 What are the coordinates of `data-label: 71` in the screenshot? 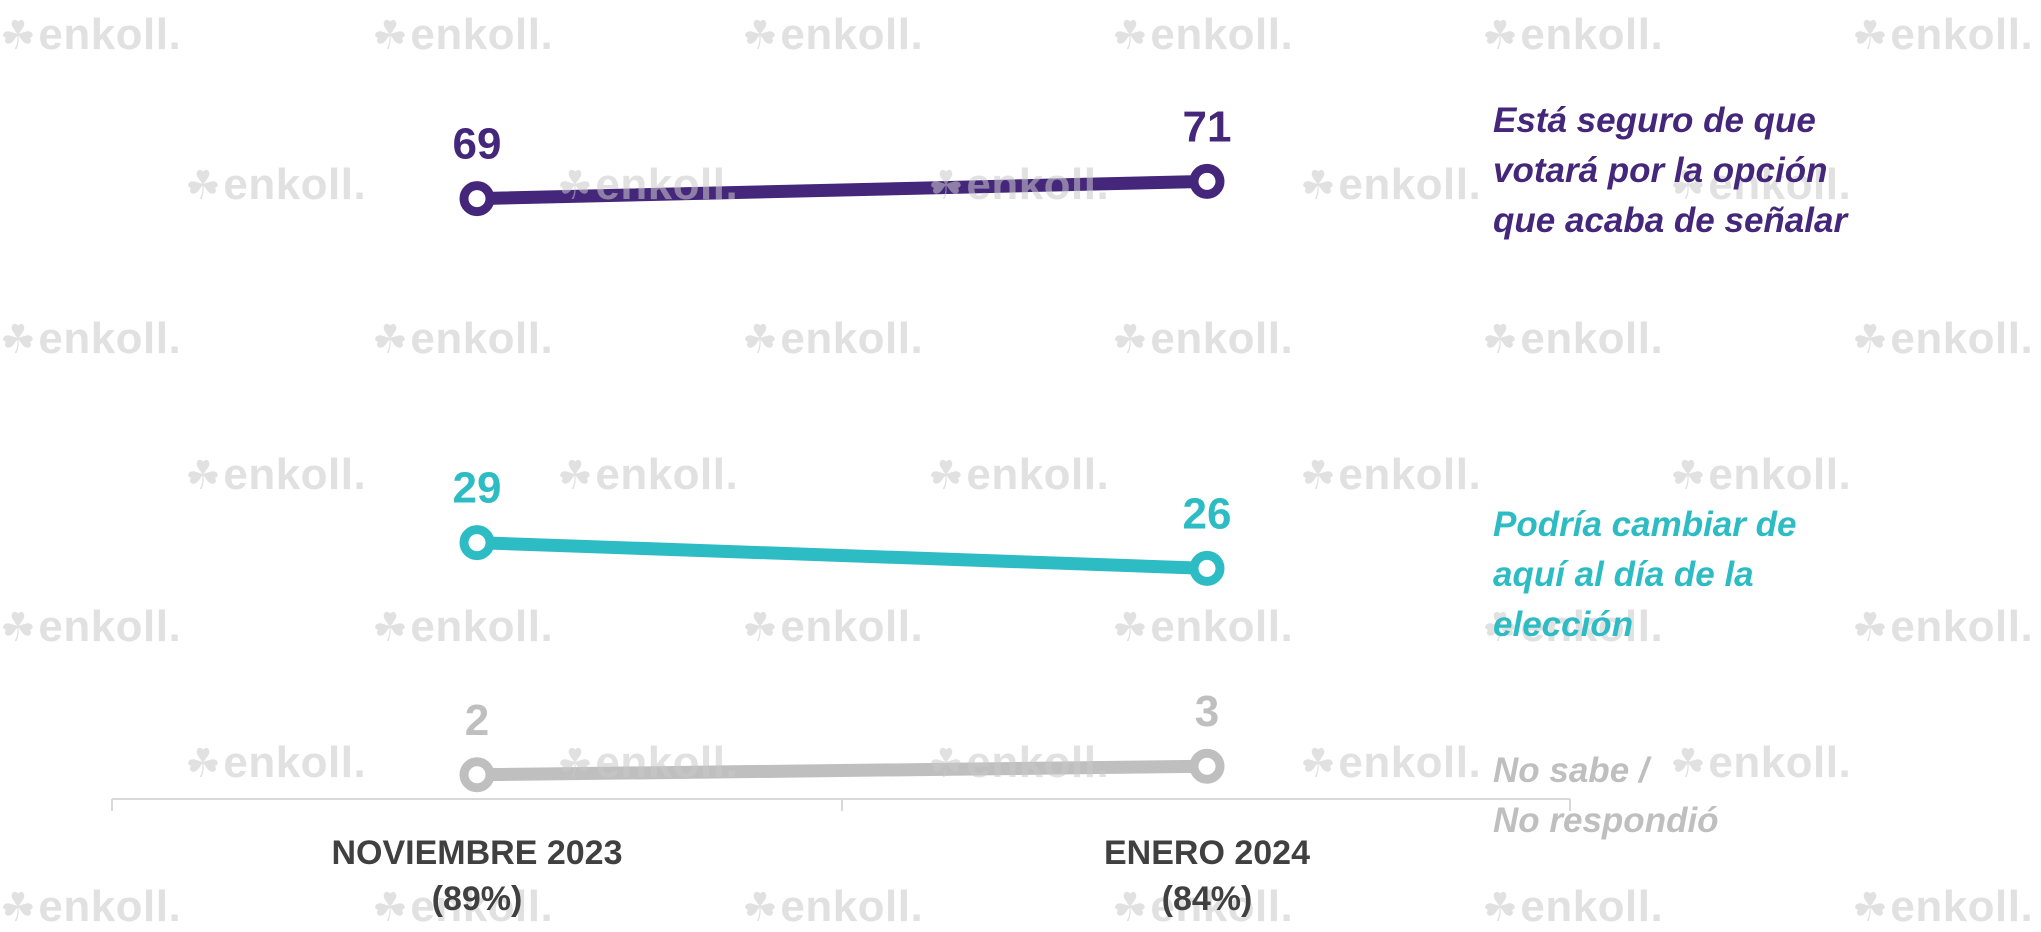 It's located at (1207, 126).